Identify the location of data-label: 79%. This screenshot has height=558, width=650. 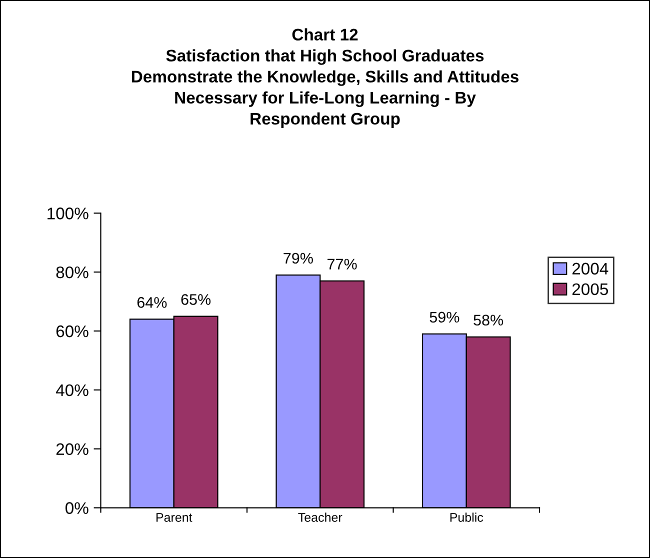
(298, 258).